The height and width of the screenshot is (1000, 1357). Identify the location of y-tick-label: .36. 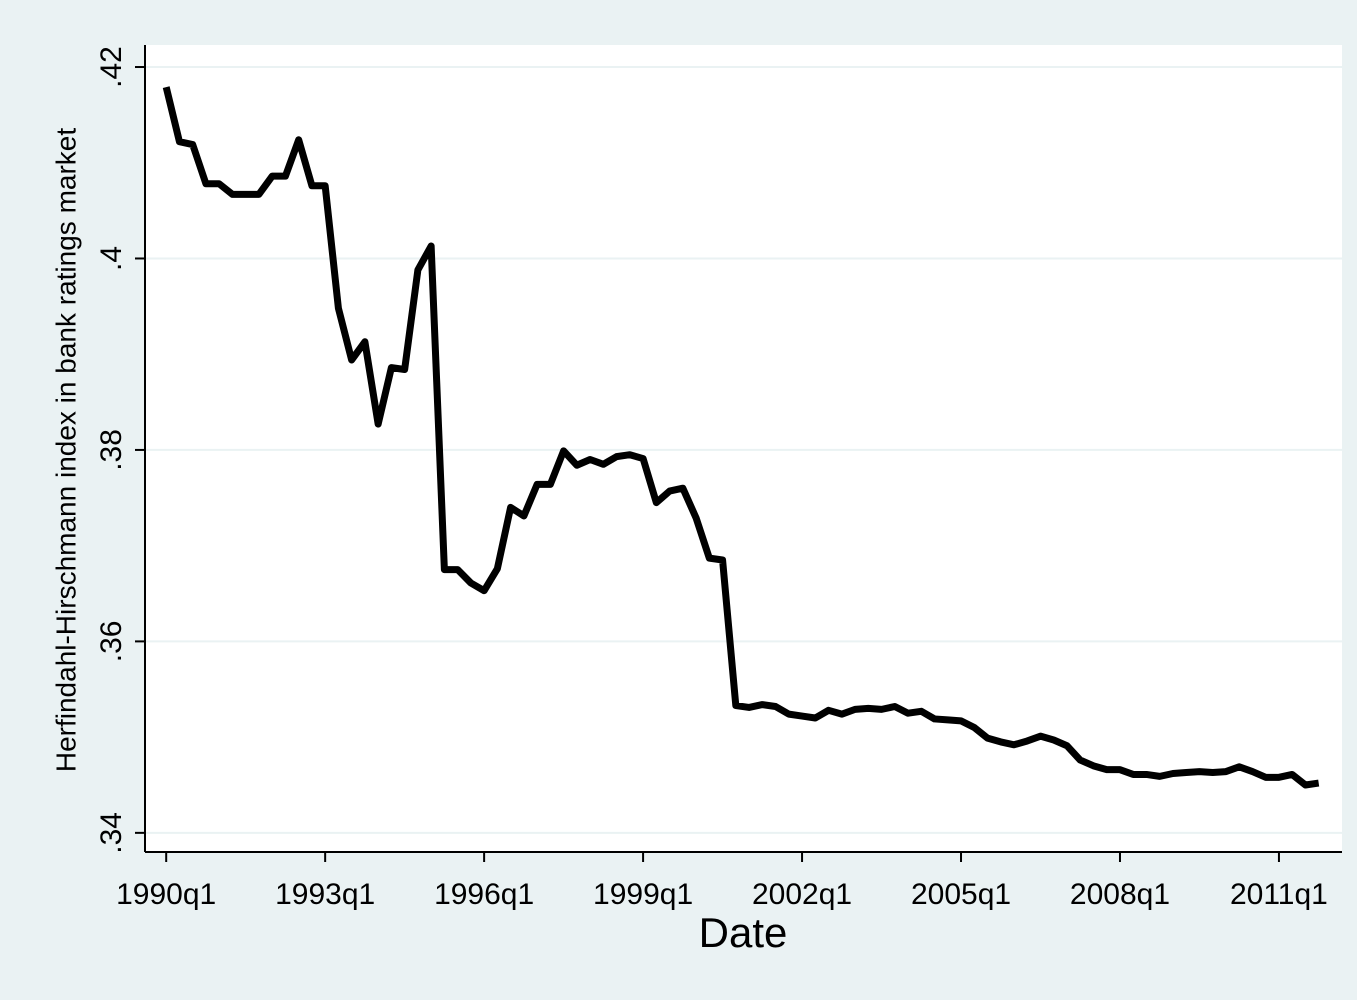
(111, 642).